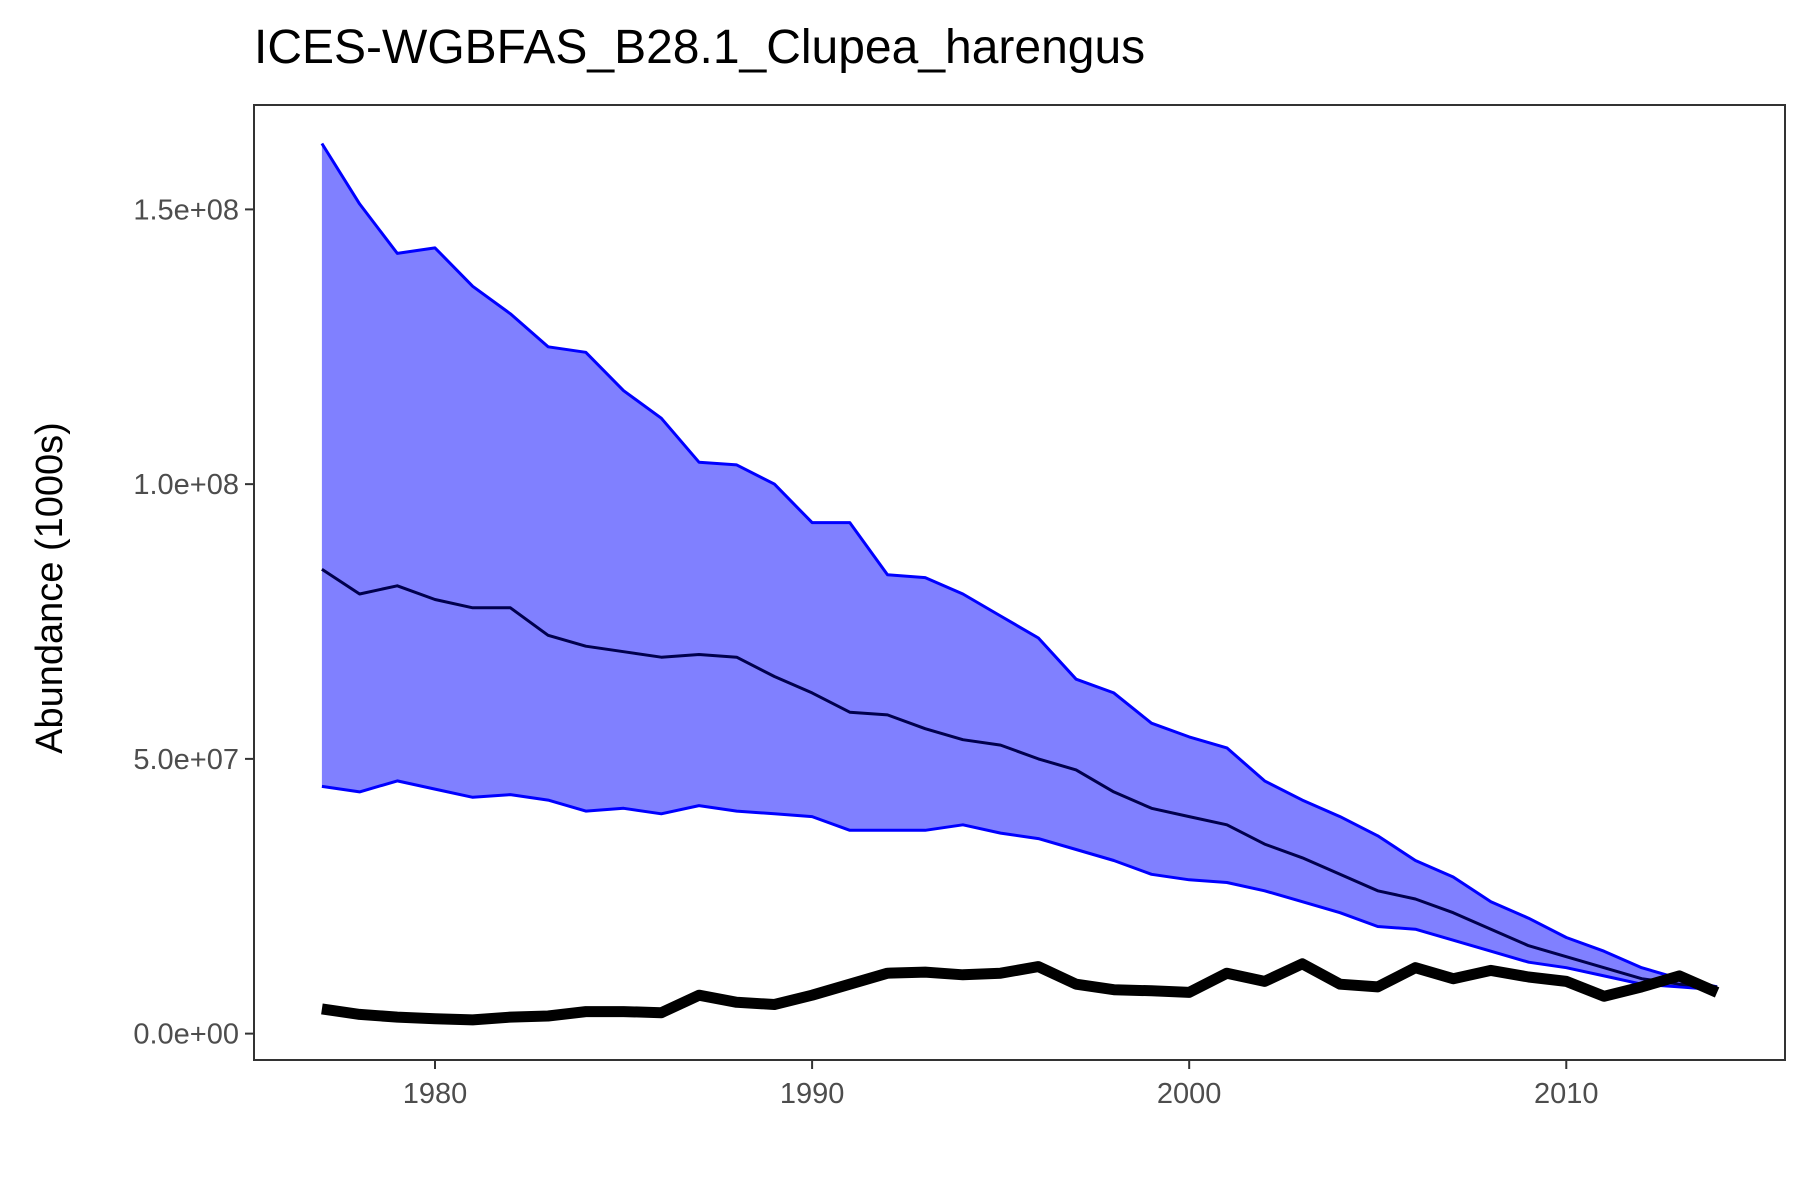  What do you see at coordinates (435, 1094) in the screenshot?
I see `x-tick-label: 1980` at bounding box center [435, 1094].